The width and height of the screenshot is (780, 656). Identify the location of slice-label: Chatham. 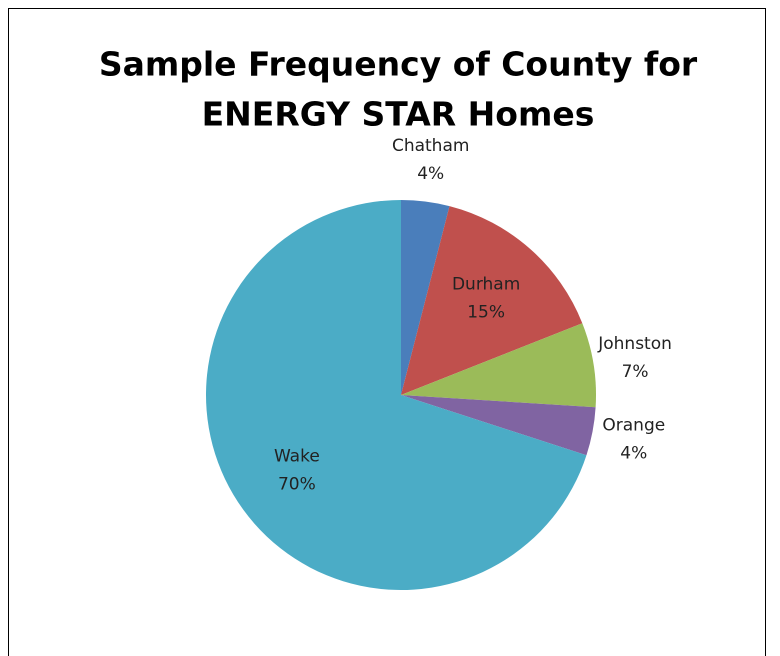
(430, 146).